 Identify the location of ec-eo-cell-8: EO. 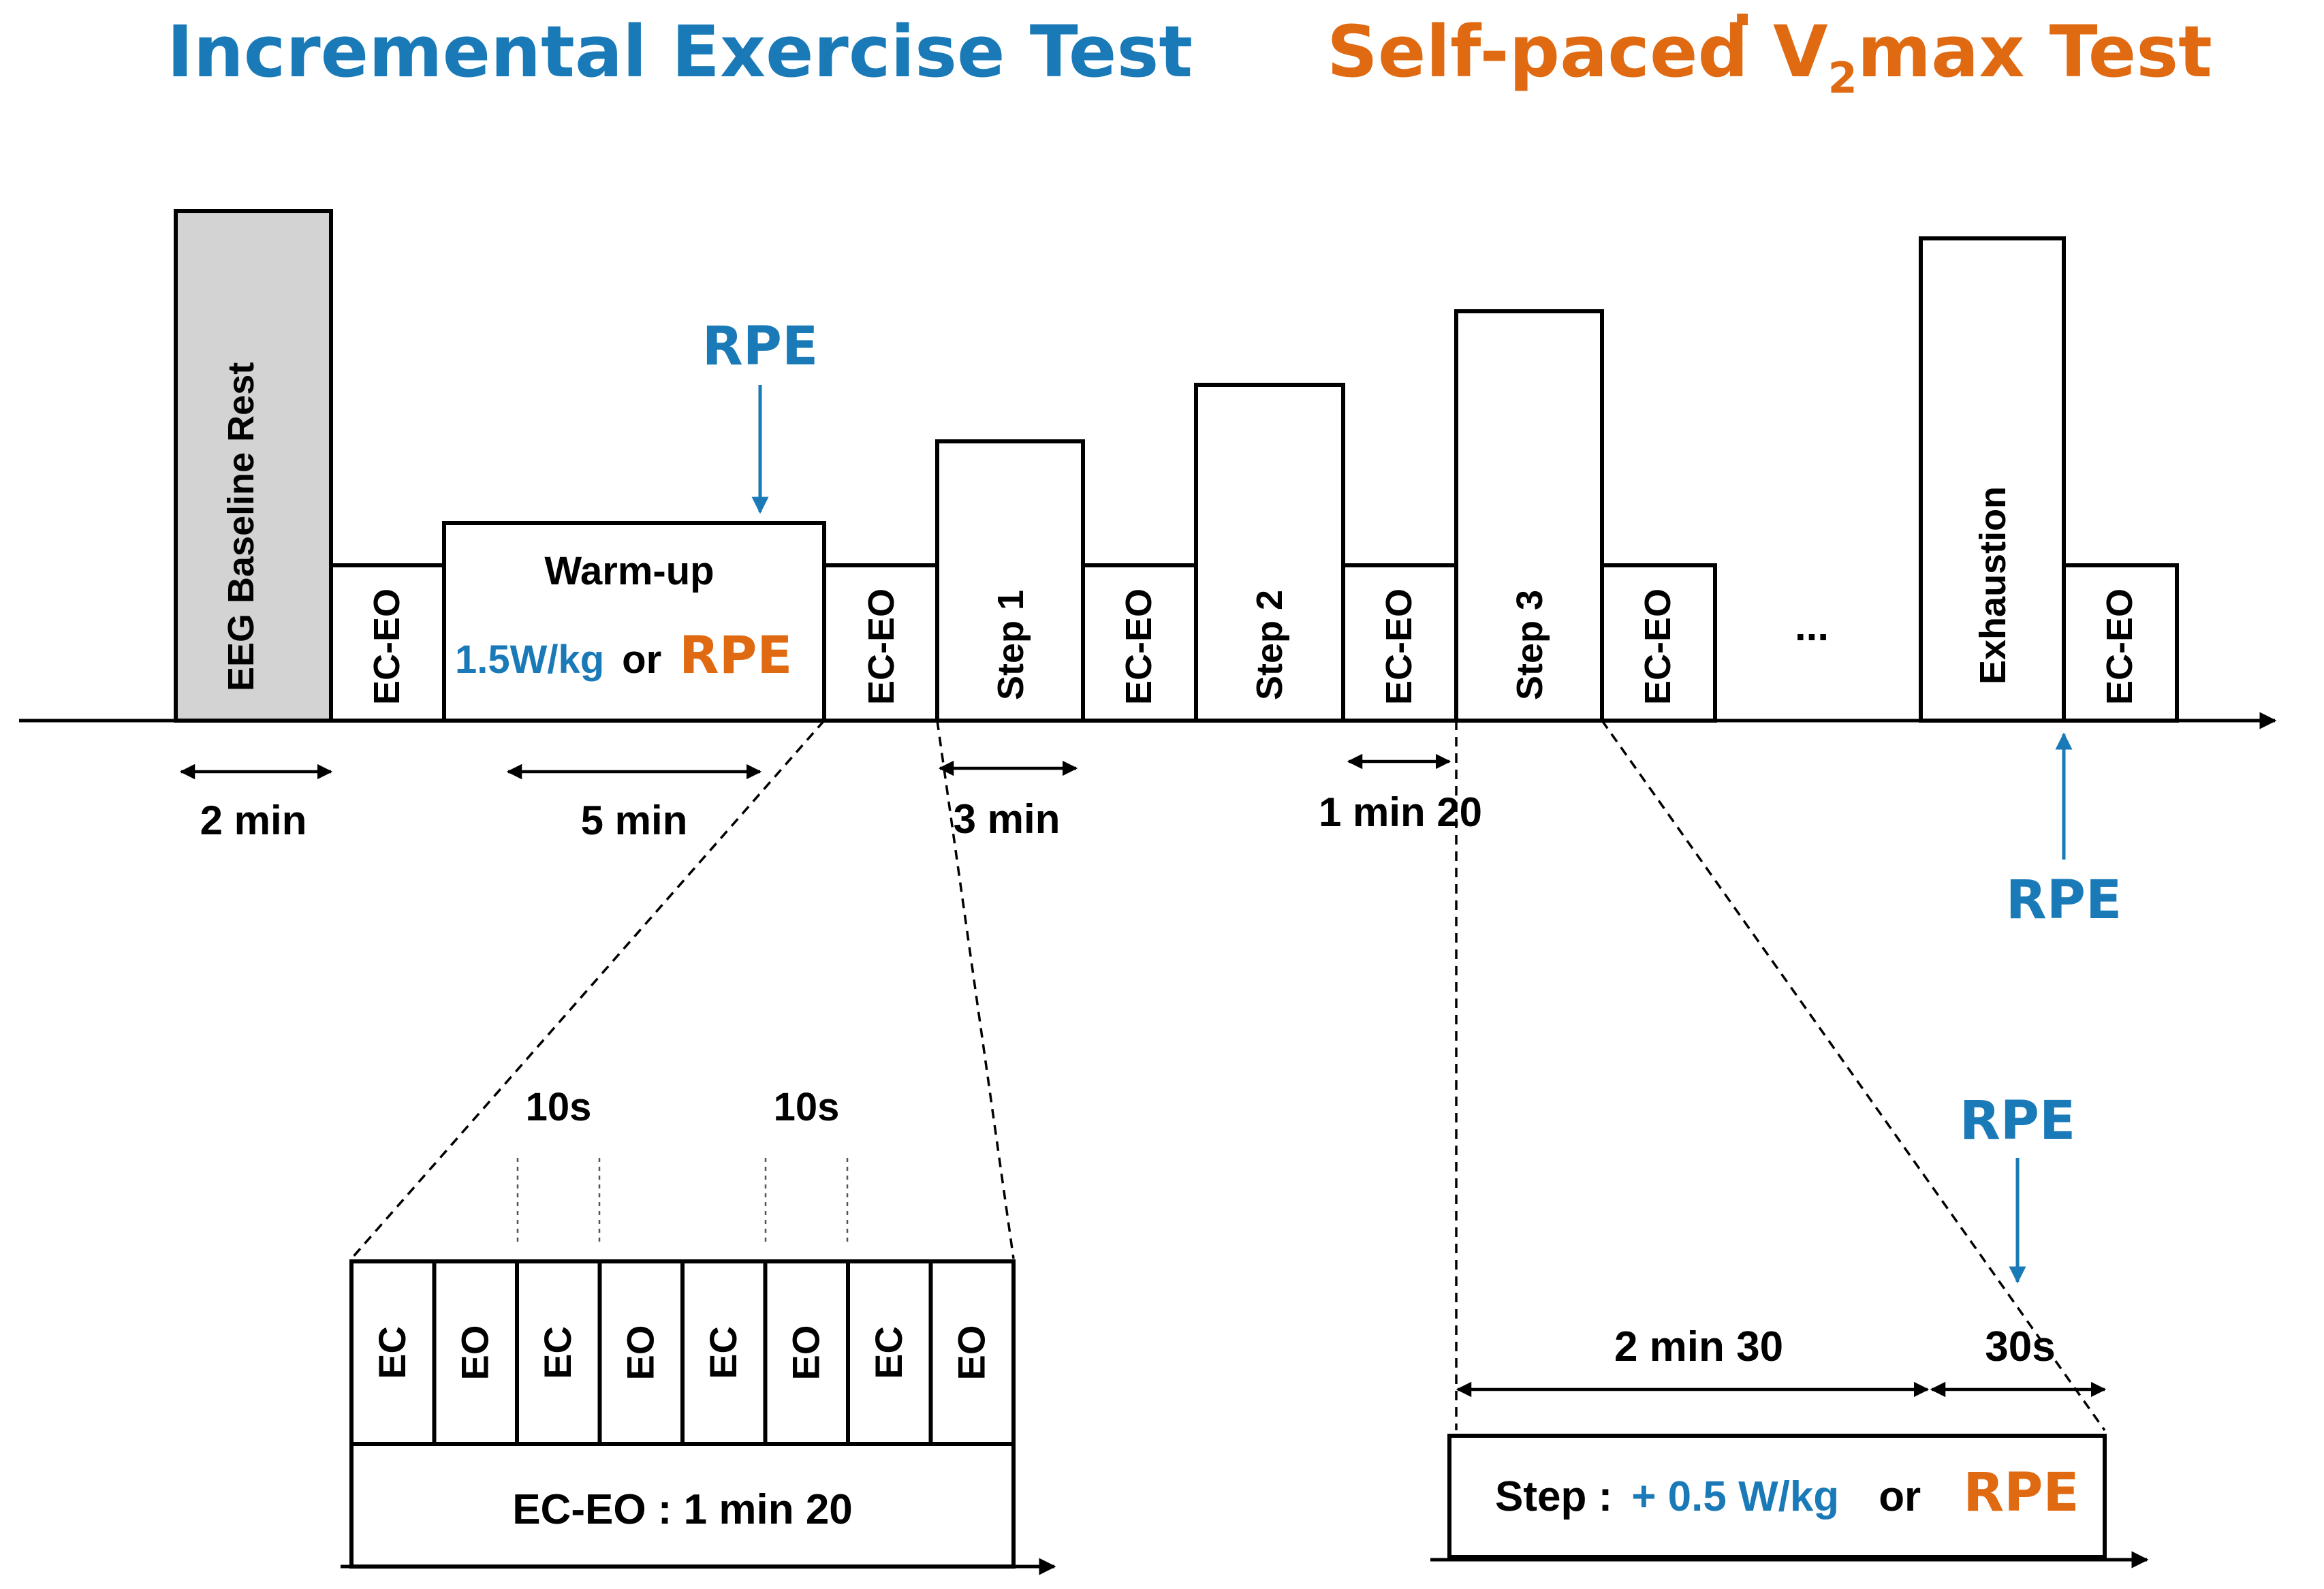
(971, 1353).